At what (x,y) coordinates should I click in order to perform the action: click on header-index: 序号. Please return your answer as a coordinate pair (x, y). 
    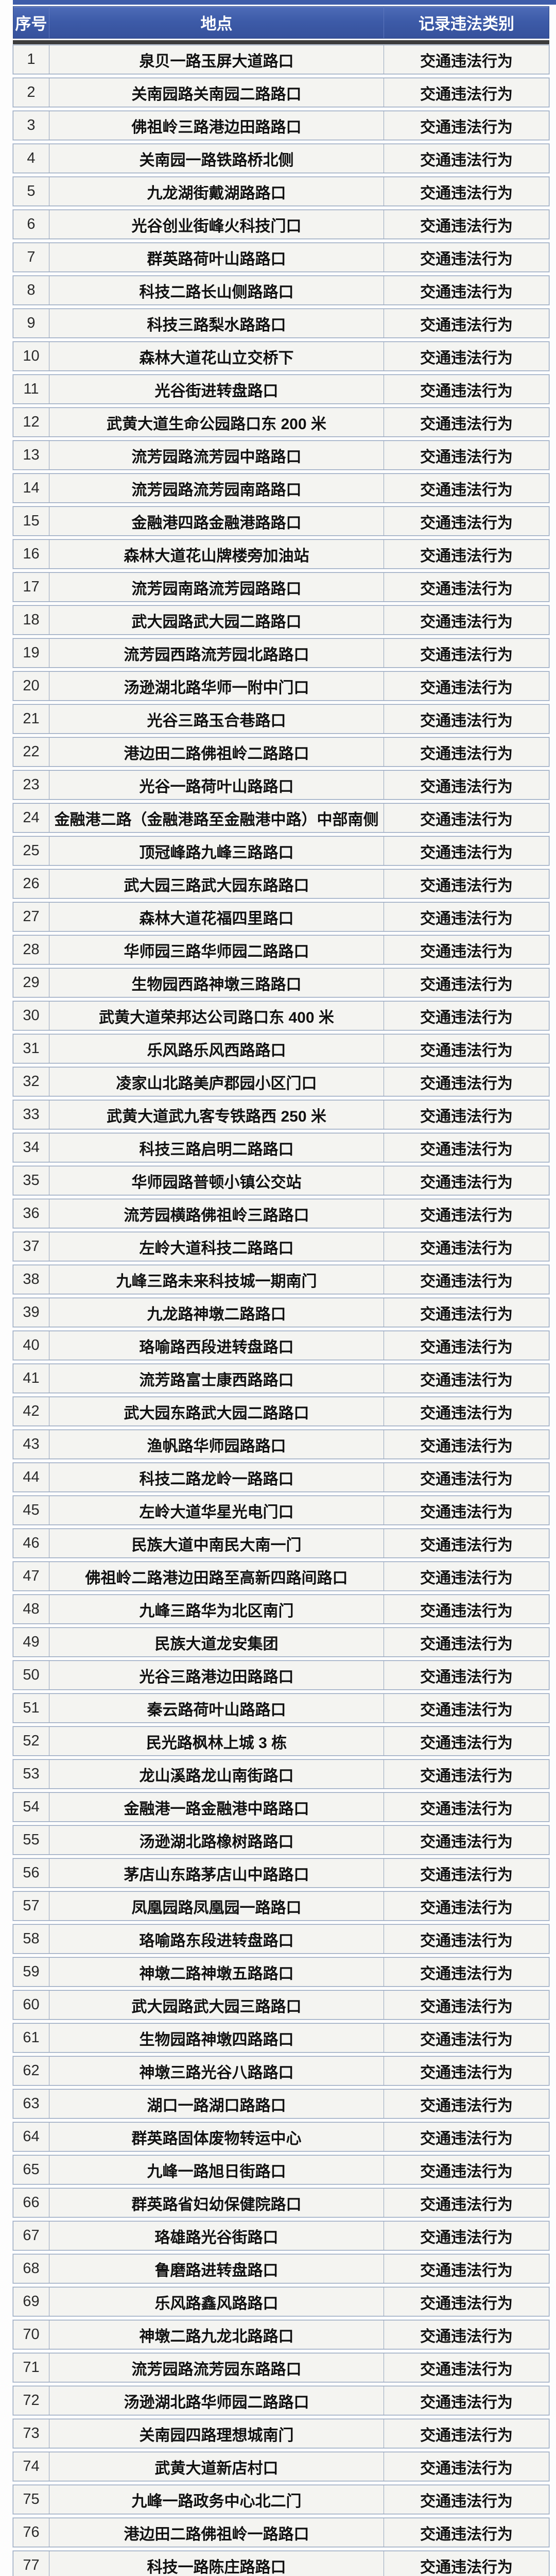
    Looking at the image, I should click on (31, 22).